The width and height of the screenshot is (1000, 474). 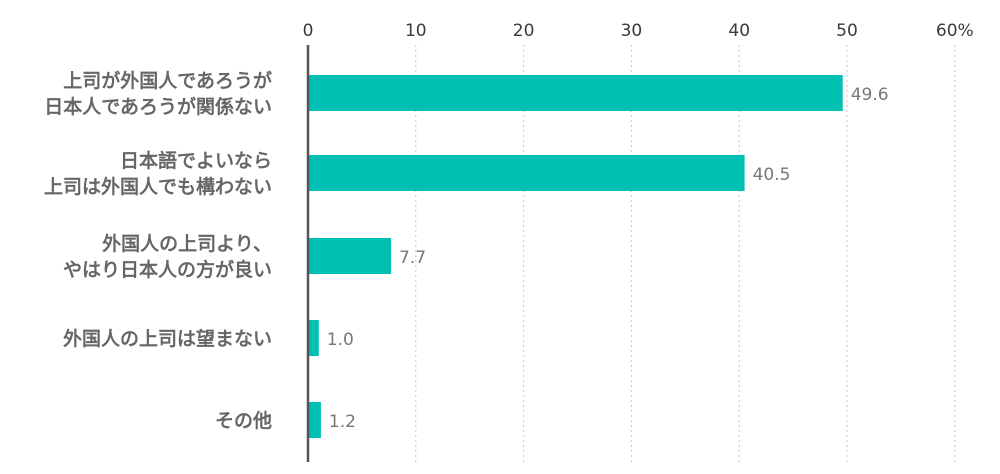 What do you see at coordinates (196, 160) in the screenshot?
I see `category-label-line: 日本語でよいなら` at bounding box center [196, 160].